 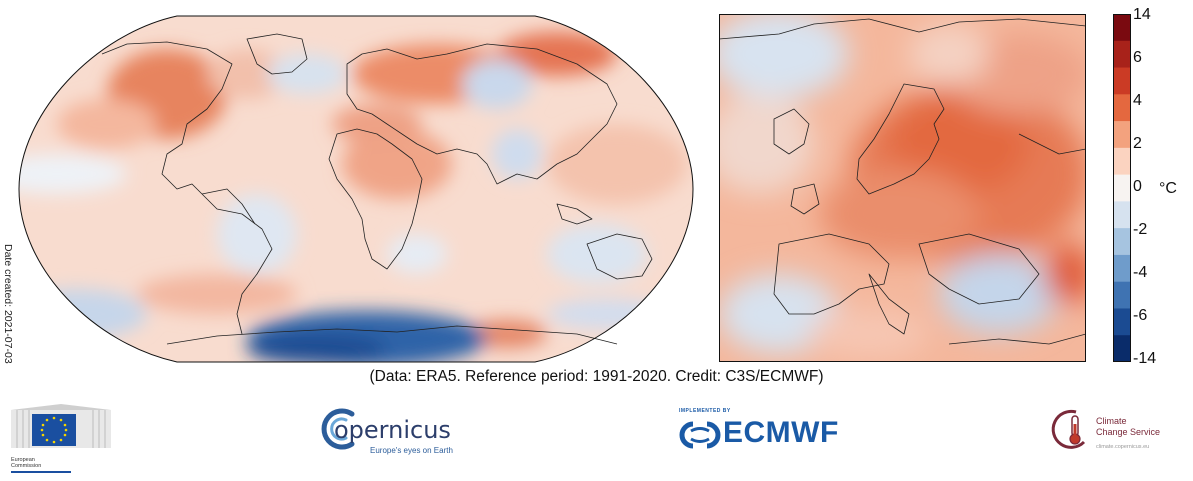 I want to click on c3s-sub: climate.copernicus.eu, so click(x=1123, y=447).